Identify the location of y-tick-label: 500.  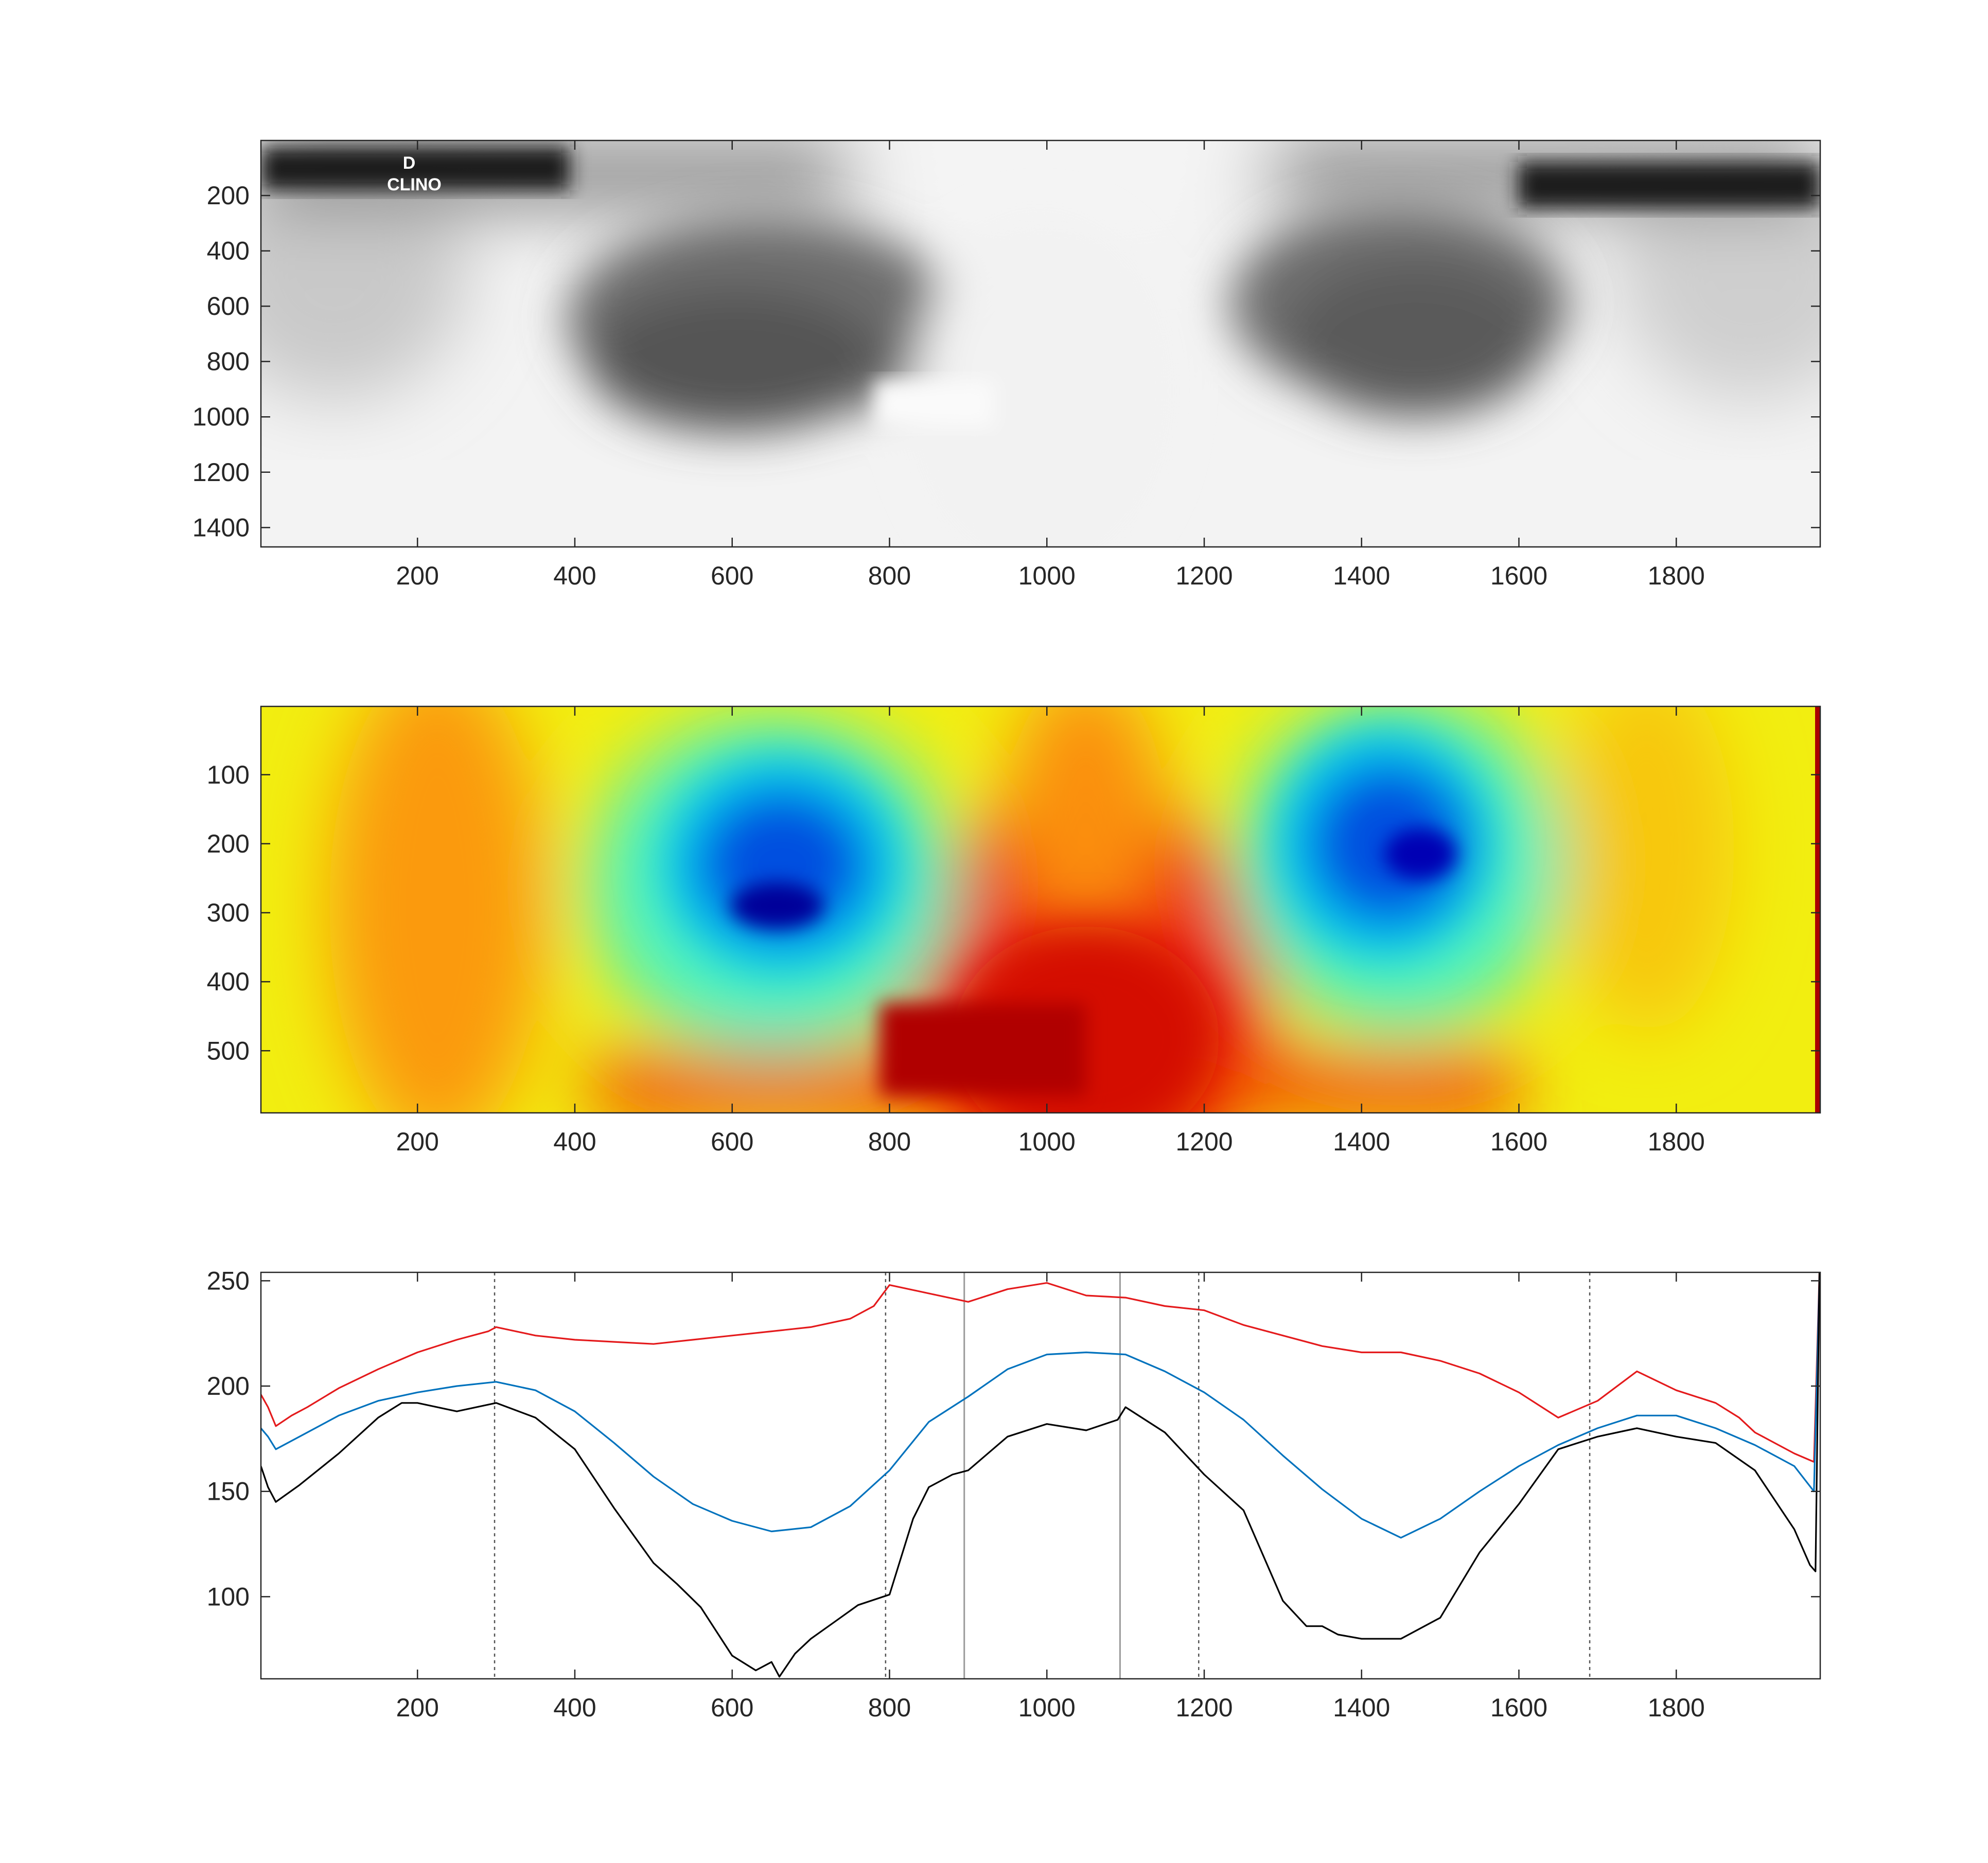
(228, 1050).